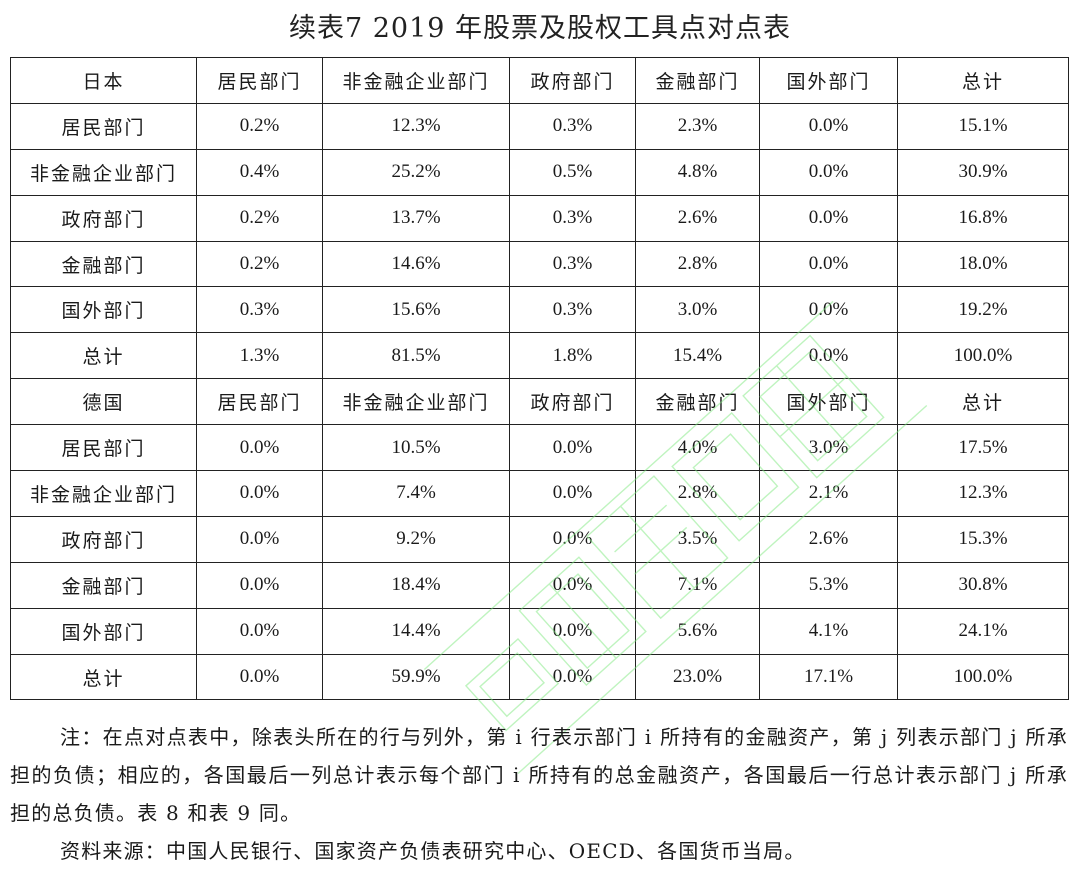 The height and width of the screenshot is (877, 1080). I want to click on table-cell: 18.4%, so click(416, 585).